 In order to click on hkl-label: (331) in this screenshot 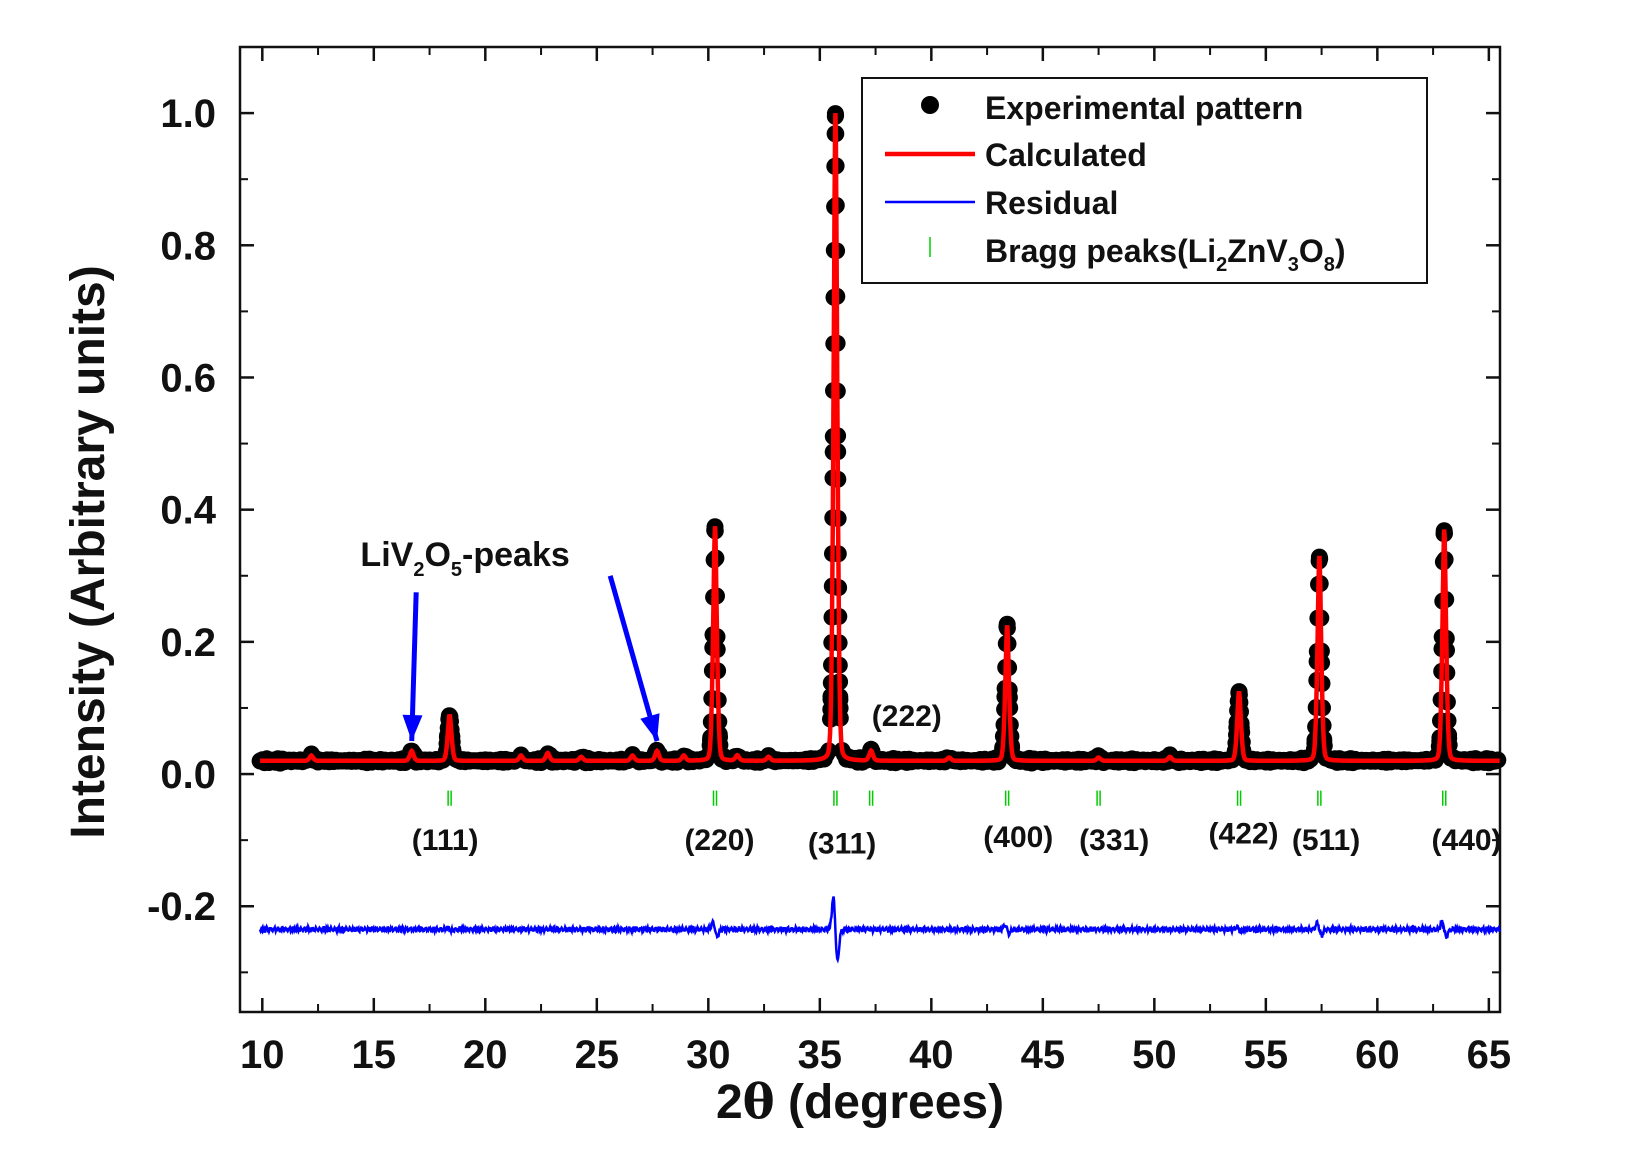, I will do `click(1114, 840)`.